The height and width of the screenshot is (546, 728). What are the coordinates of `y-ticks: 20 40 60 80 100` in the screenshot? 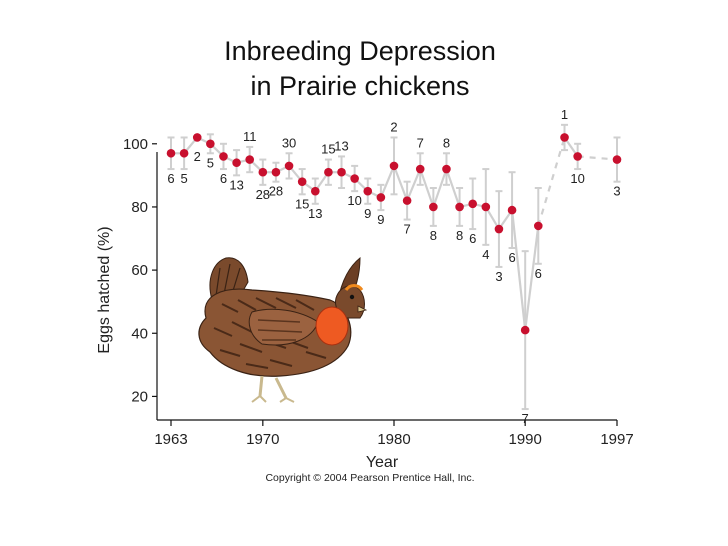 It's located at (140, 270).